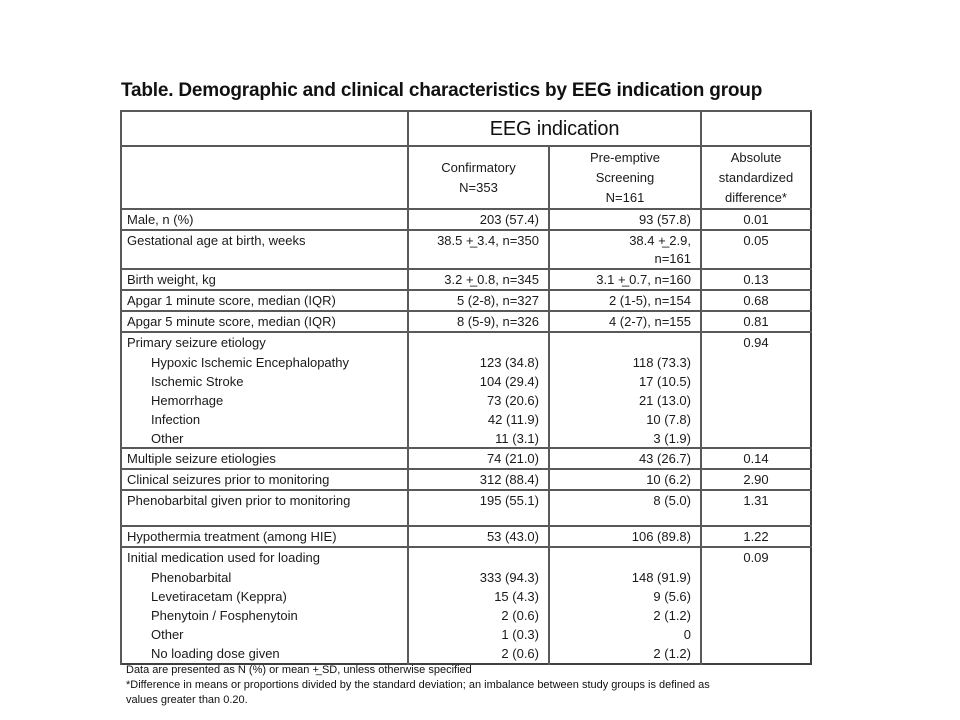  What do you see at coordinates (478, 438) in the screenshot?
I see `confirmatory-value: 11 (3.1)` at bounding box center [478, 438].